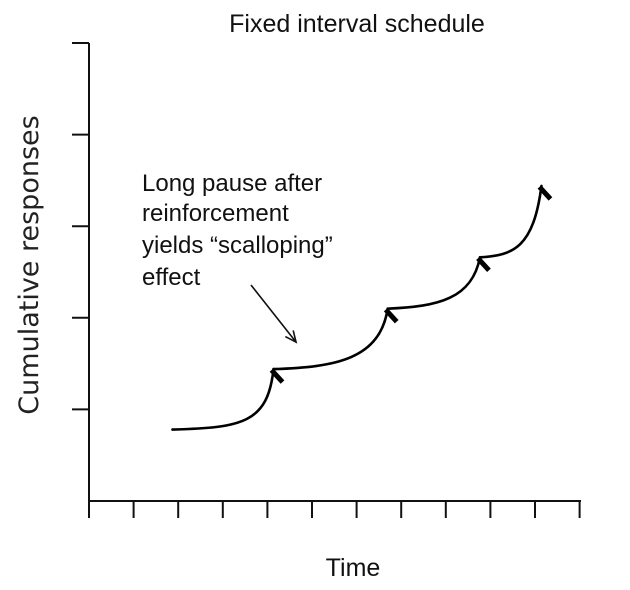 This screenshot has height=590, width=630. I want to click on annotation-line-3: yields “scalloping”, so click(237, 245).